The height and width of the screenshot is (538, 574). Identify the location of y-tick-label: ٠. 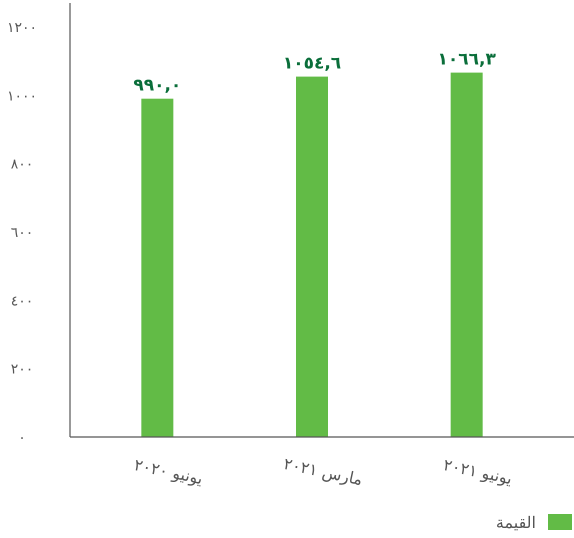
(22, 438).